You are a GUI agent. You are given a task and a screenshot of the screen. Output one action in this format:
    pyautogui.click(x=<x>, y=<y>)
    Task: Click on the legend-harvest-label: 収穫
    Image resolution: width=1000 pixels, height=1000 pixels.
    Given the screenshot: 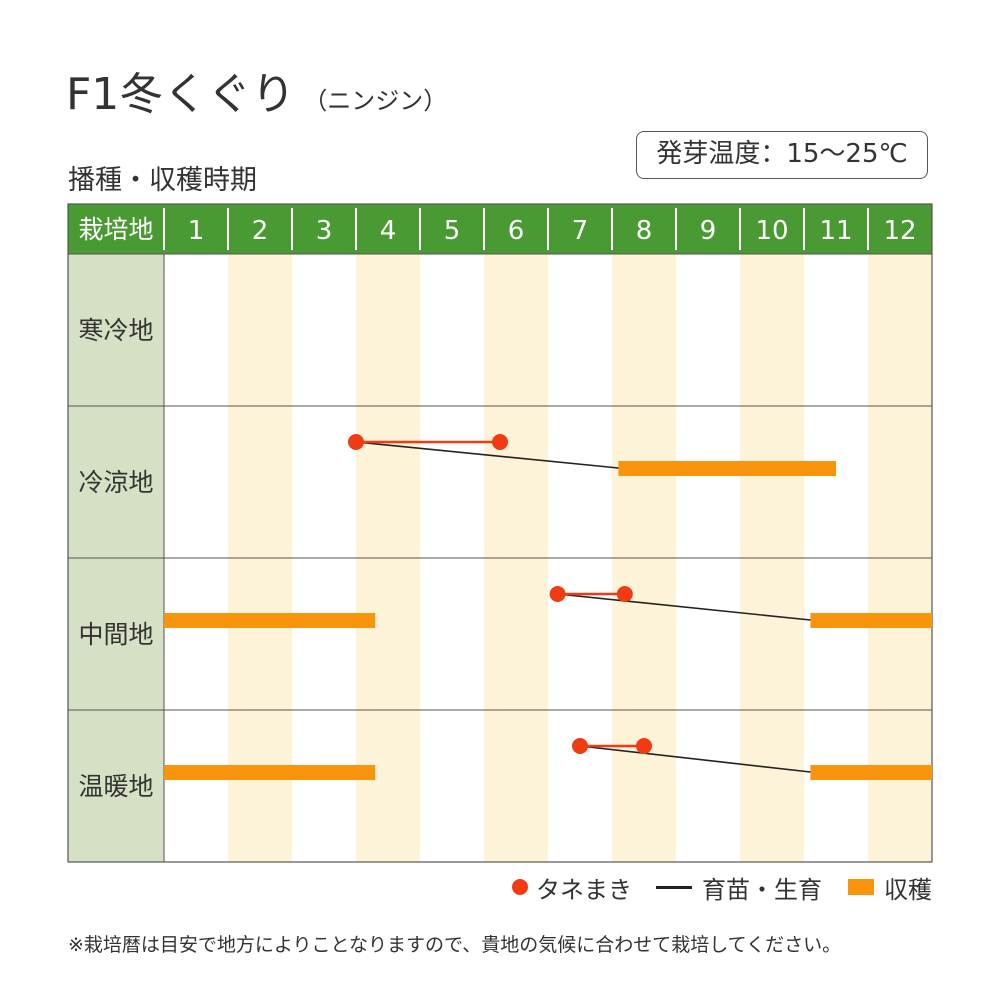 What is the action you would take?
    pyautogui.click(x=908, y=889)
    